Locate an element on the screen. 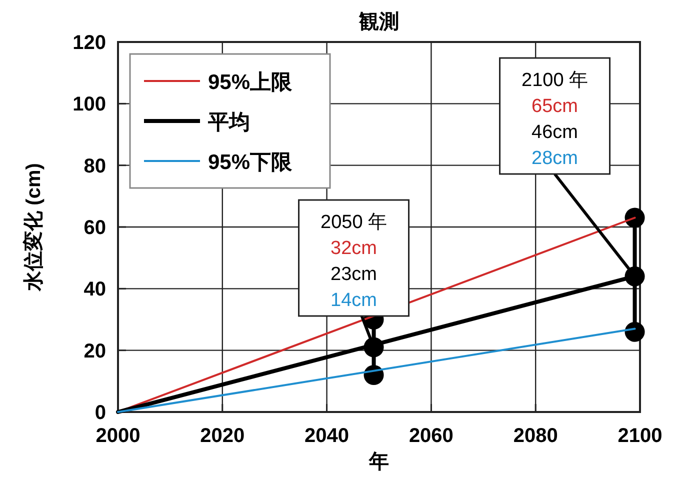  x-axis-title: 年 is located at coordinates (378, 462).